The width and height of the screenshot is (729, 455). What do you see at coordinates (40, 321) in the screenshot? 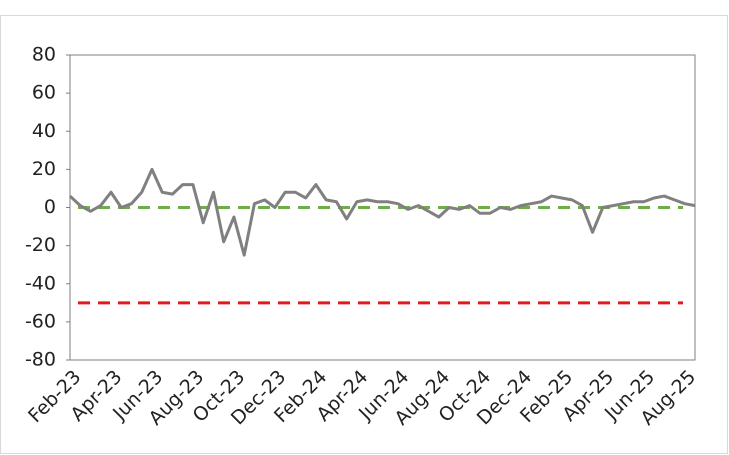
I see `y-tick-label: -60` at bounding box center [40, 321].